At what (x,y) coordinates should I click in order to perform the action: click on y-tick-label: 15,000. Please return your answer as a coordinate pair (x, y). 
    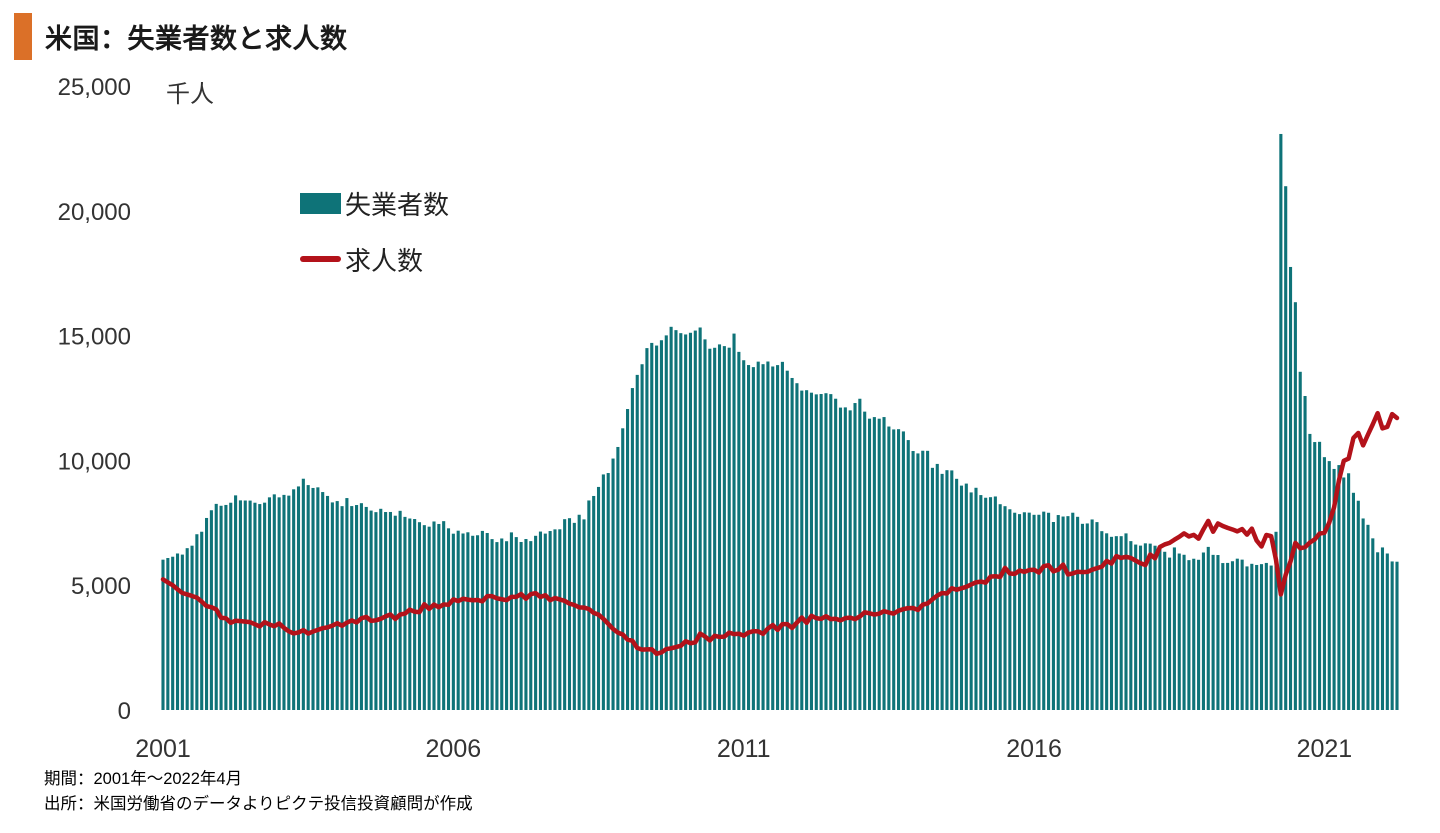
    Looking at the image, I should click on (94, 337).